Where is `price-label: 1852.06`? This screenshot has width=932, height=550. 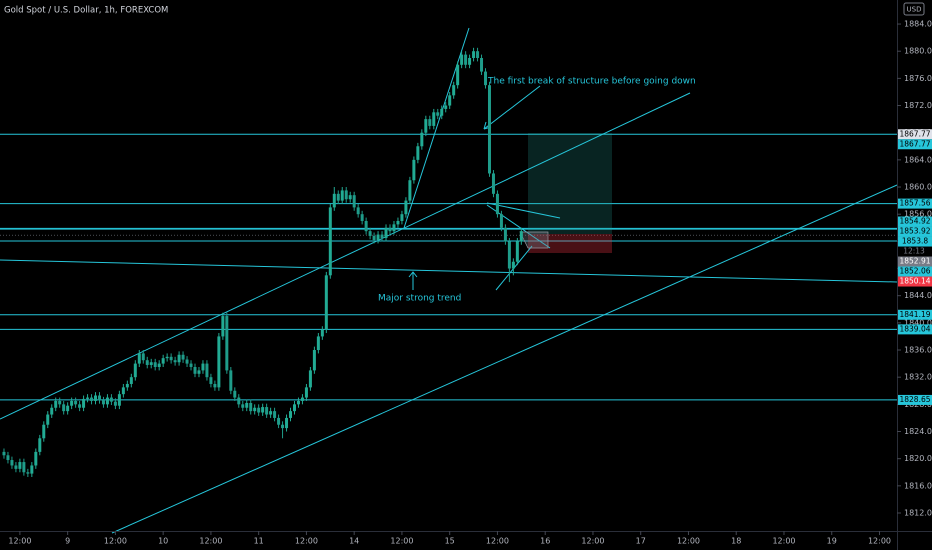
price-label: 1852.06 is located at coordinates (914, 271).